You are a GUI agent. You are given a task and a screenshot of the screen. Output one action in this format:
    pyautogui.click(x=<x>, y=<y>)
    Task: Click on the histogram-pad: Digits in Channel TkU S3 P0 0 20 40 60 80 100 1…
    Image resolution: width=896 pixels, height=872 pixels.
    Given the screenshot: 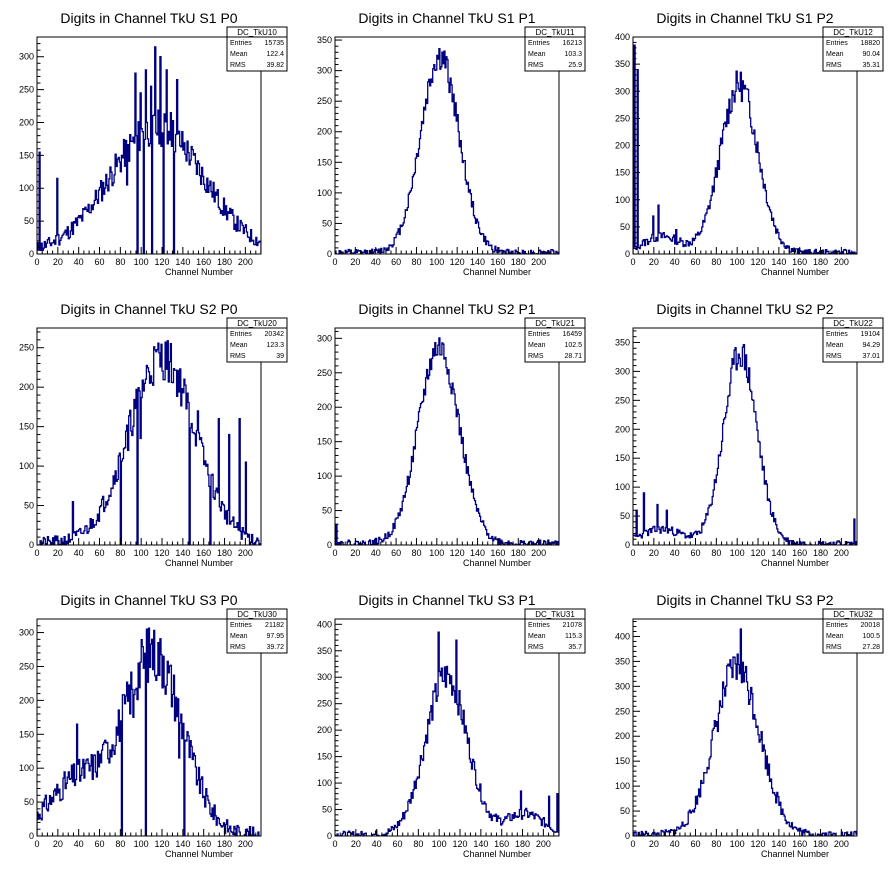 What is the action you would take?
    pyautogui.click(x=153, y=725)
    